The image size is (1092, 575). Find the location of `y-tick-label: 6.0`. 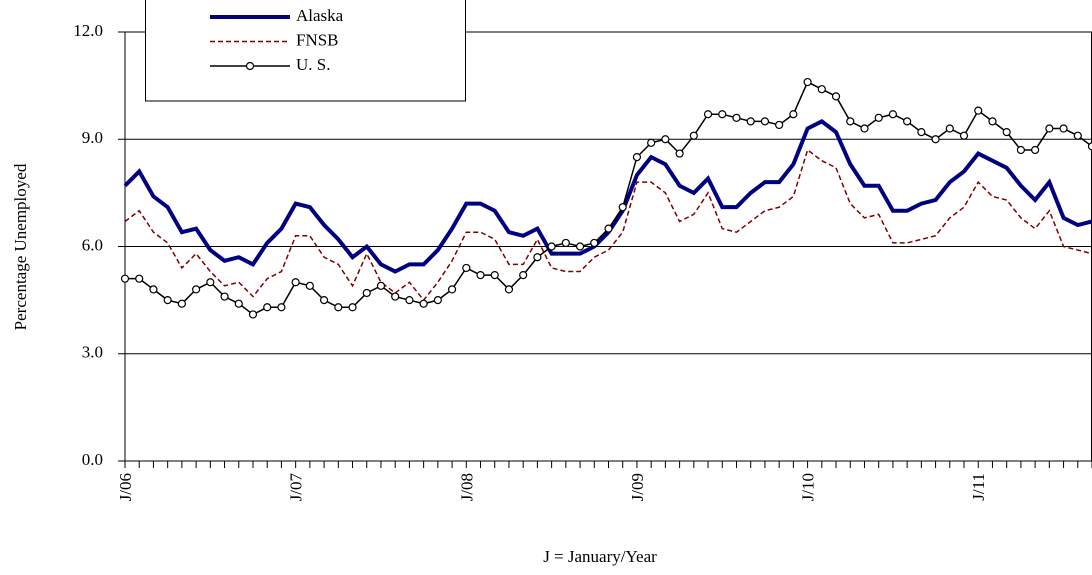

y-tick-label: 6.0 is located at coordinates (92, 244).